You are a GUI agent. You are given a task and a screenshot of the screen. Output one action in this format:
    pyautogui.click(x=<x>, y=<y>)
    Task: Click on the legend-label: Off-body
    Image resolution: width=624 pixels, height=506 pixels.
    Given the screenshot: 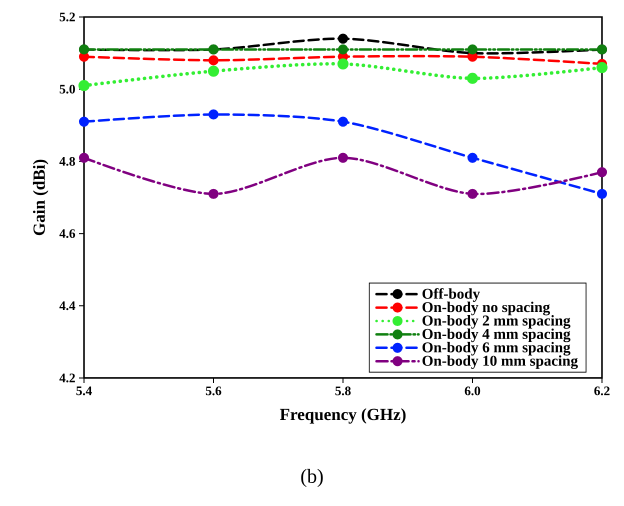 What is the action you would take?
    pyautogui.click(x=451, y=295)
    